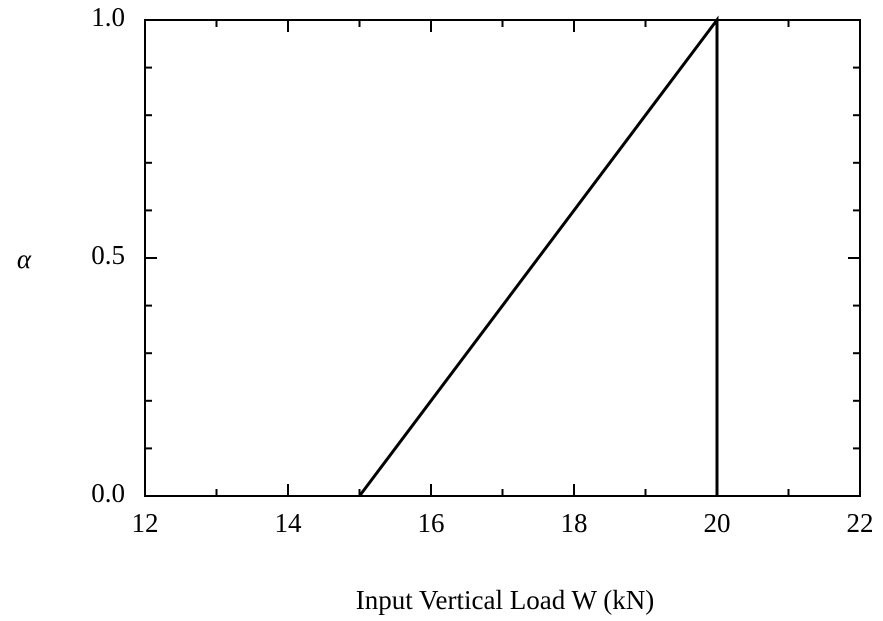 This screenshot has width=883, height=621. Describe the element at coordinates (289, 523) in the screenshot. I see `x-tick-label: 14` at that location.